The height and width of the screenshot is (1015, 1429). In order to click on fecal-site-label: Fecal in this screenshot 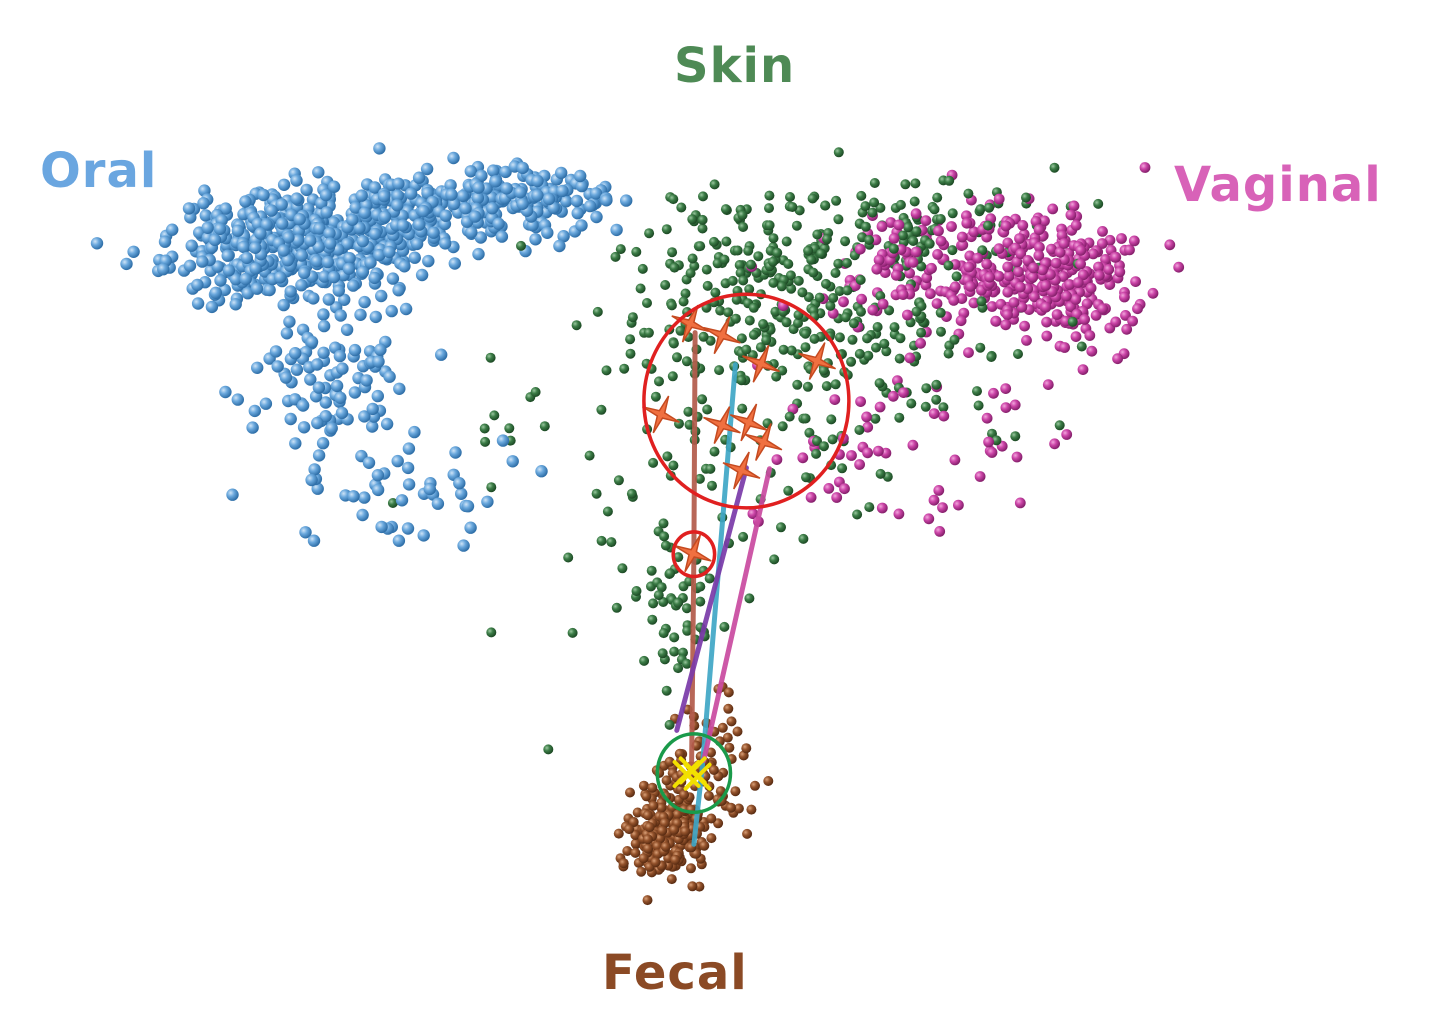, I will do `click(675, 973)`.